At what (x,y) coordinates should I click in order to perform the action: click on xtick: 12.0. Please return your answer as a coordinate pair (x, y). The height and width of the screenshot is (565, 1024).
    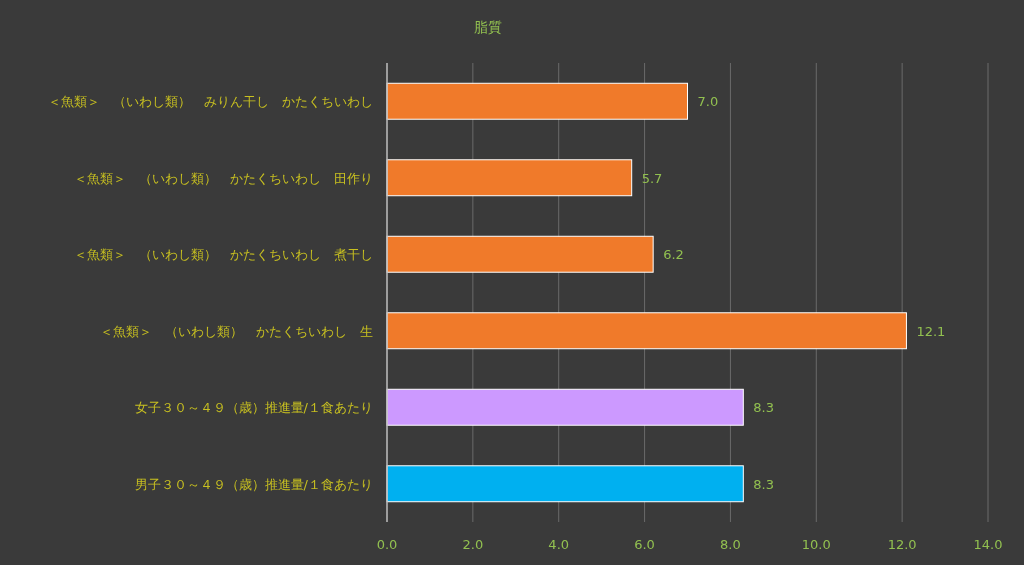
    Looking at the image, I should click on (902, 544).